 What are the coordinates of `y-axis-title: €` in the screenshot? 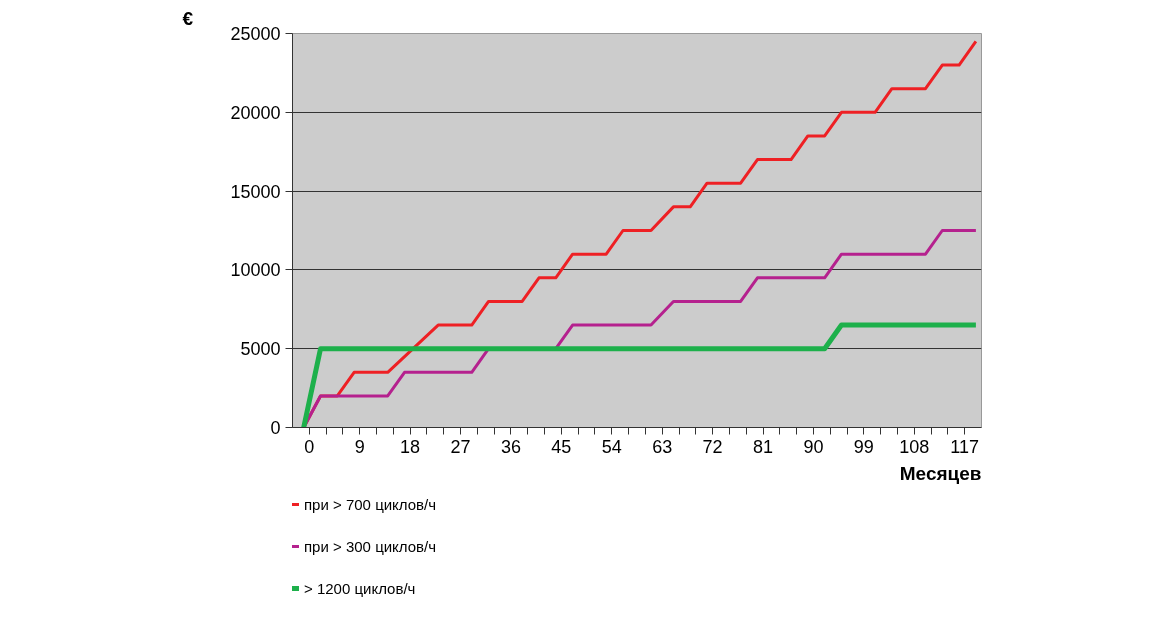 It's located at (188, 18).